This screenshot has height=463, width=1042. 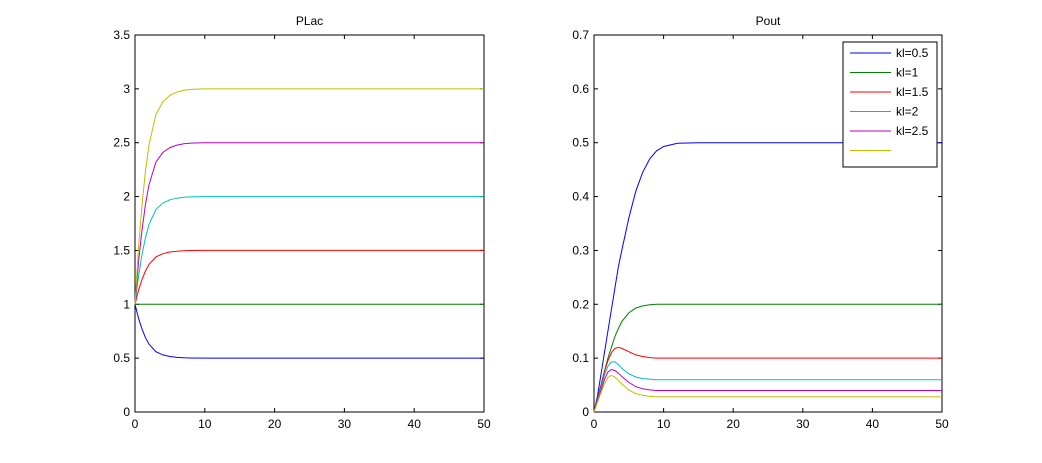 What do you see at coordinates (912, 53) in the screenshot?
I see `legend-label: kl=0.5` at bounding box center [912, 53].